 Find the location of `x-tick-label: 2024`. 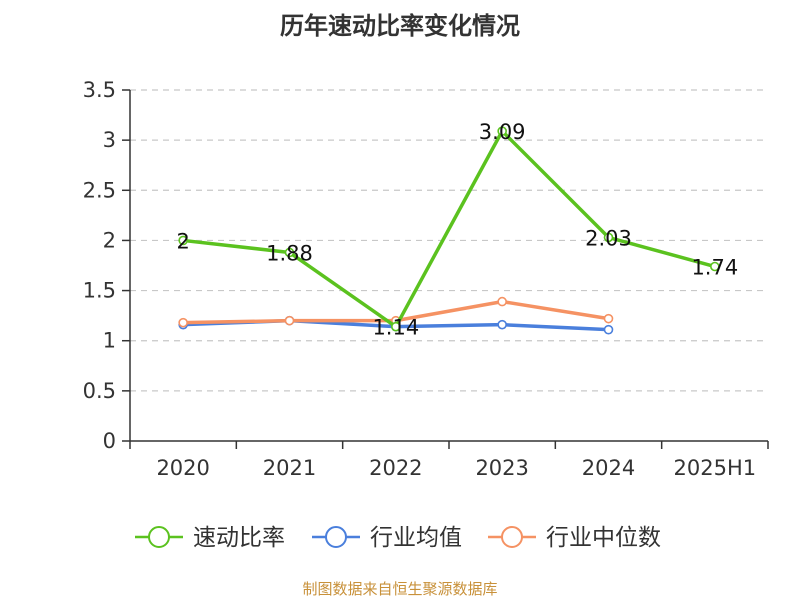

x-tick-label: 2024 is located at coordinates (608, 468).